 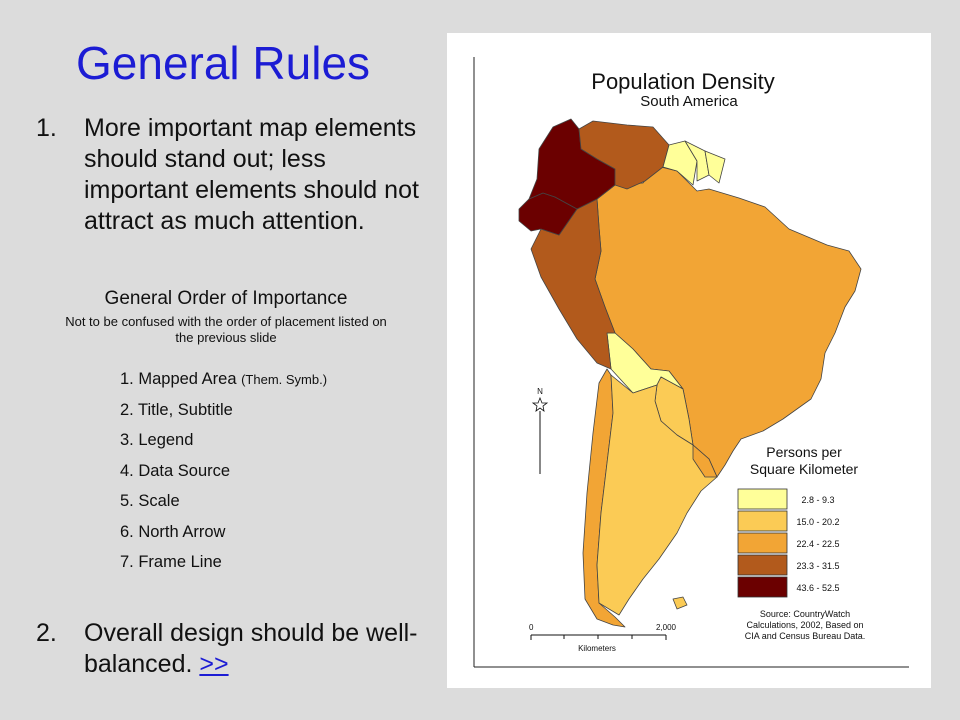 I want to click on order-heading: General Order of Importance, so click(x=226, y=298).